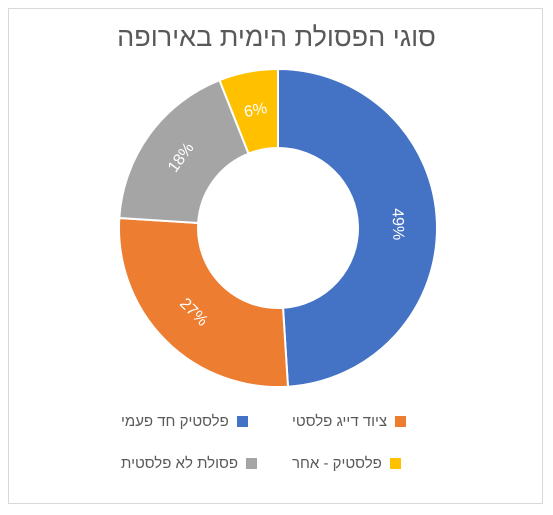 This screenshot has width=553, height=515. Describe the element at coordinates (179, 463) in the screenshot. I see `legend-label: פסולת לא פלסטית` at that location.